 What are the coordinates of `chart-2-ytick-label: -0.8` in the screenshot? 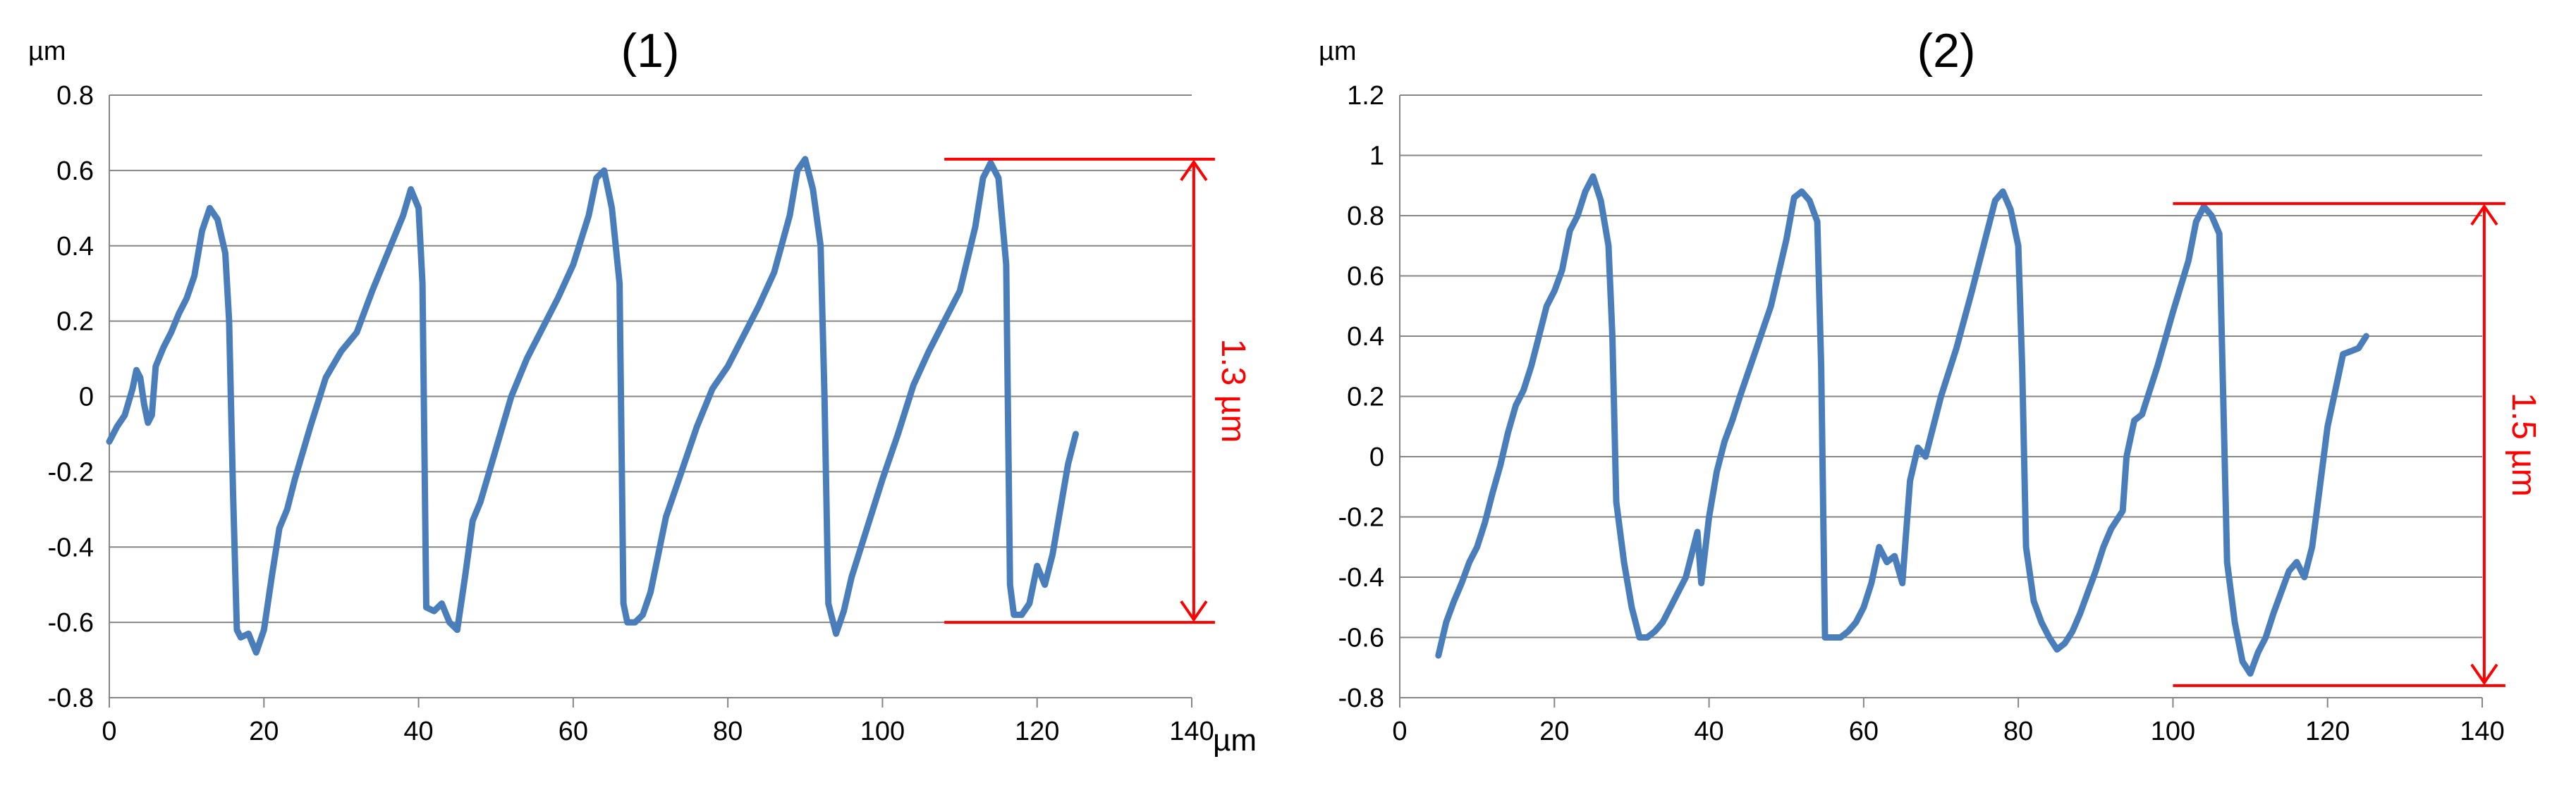 It's located at (1361, 698).